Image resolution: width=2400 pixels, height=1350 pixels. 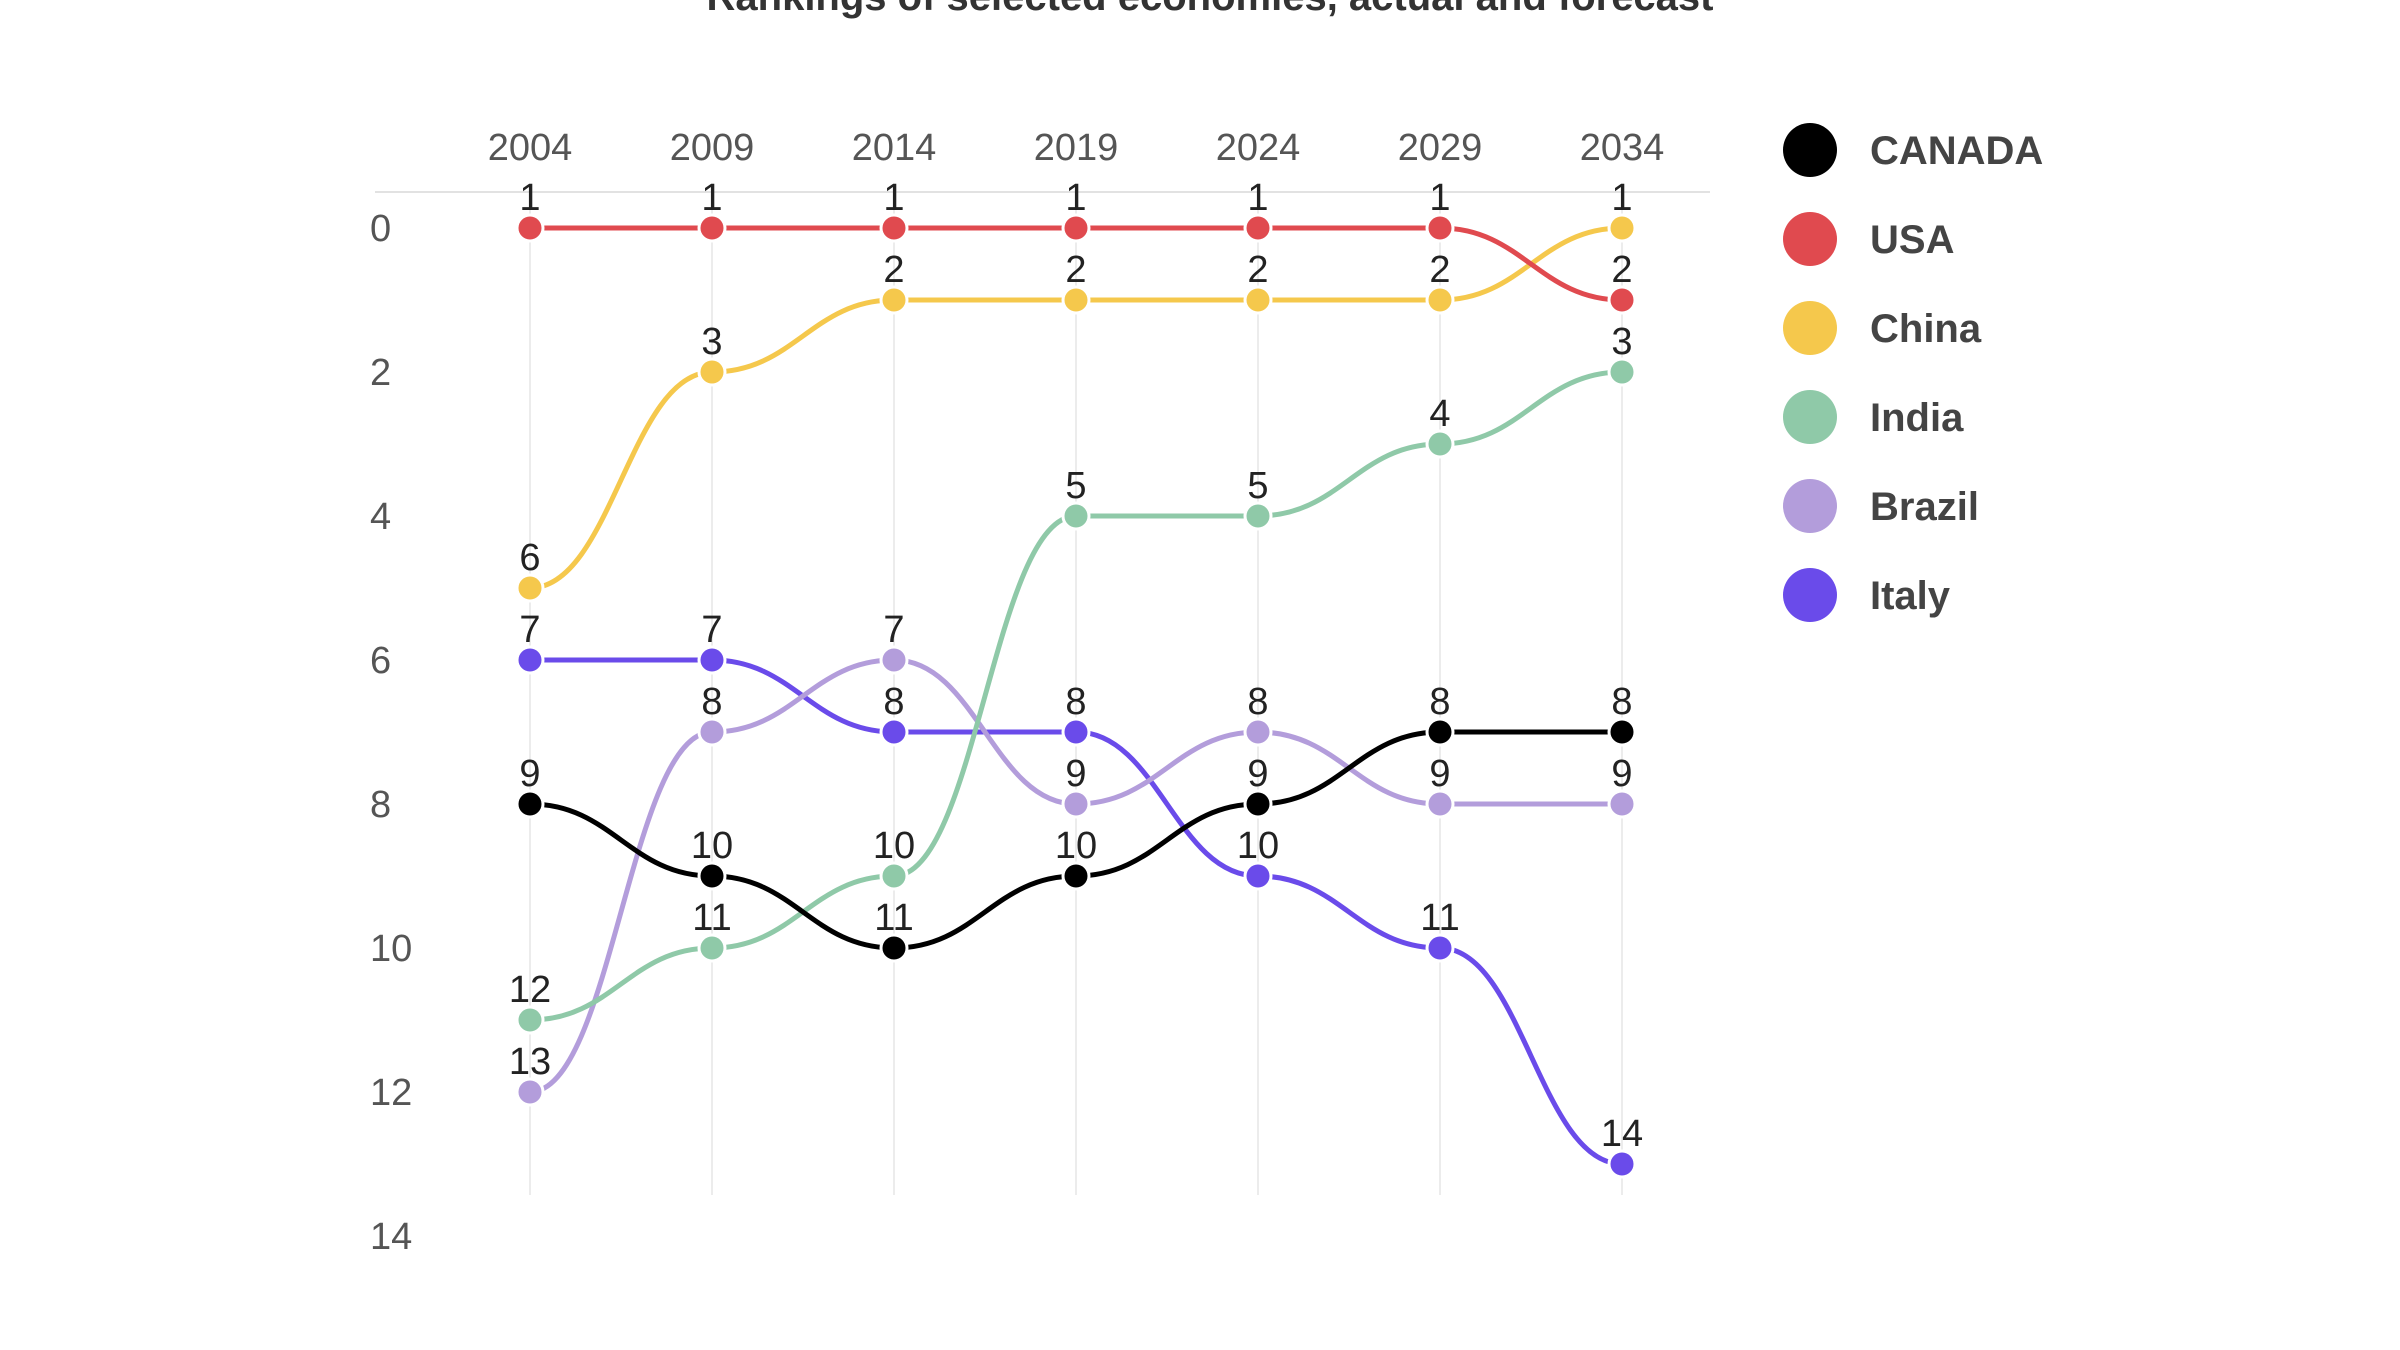 What do you see at coordinates (380, 661) in the screenshot?
I see `y-tick-label: 6` at bounding box center [380, 661].